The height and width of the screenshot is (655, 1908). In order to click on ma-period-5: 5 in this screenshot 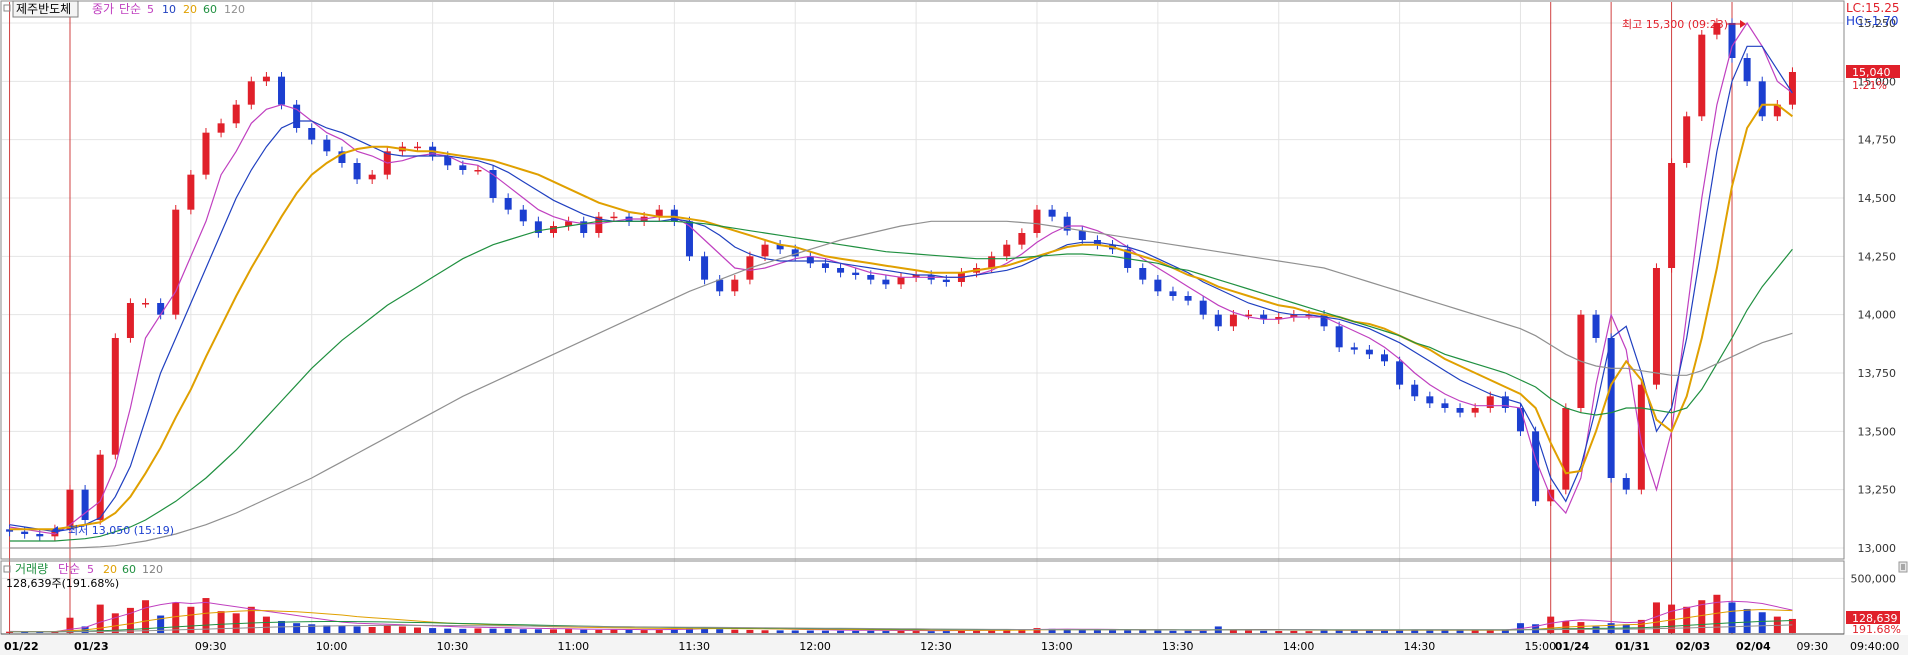, I will do `click(150, 9)`.